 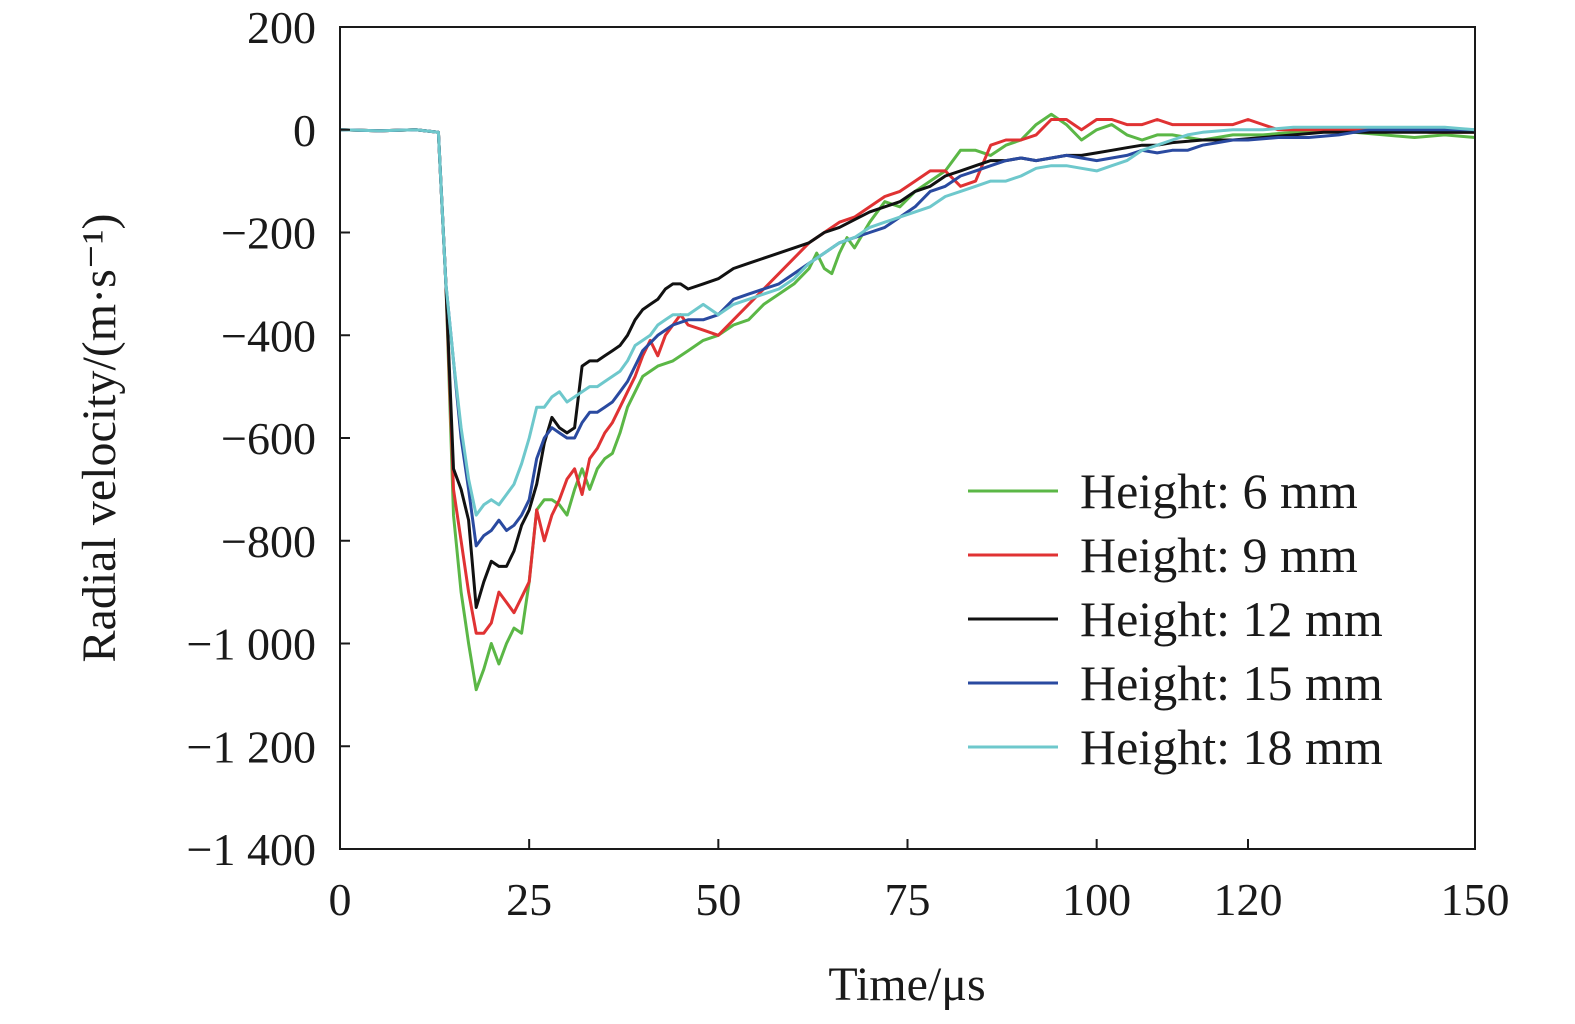 What do you see at coordinates (1219, 555) in the screenshot?
I see `legend-label-1: Height: 9 mm` at bounding box center [1219, 555].